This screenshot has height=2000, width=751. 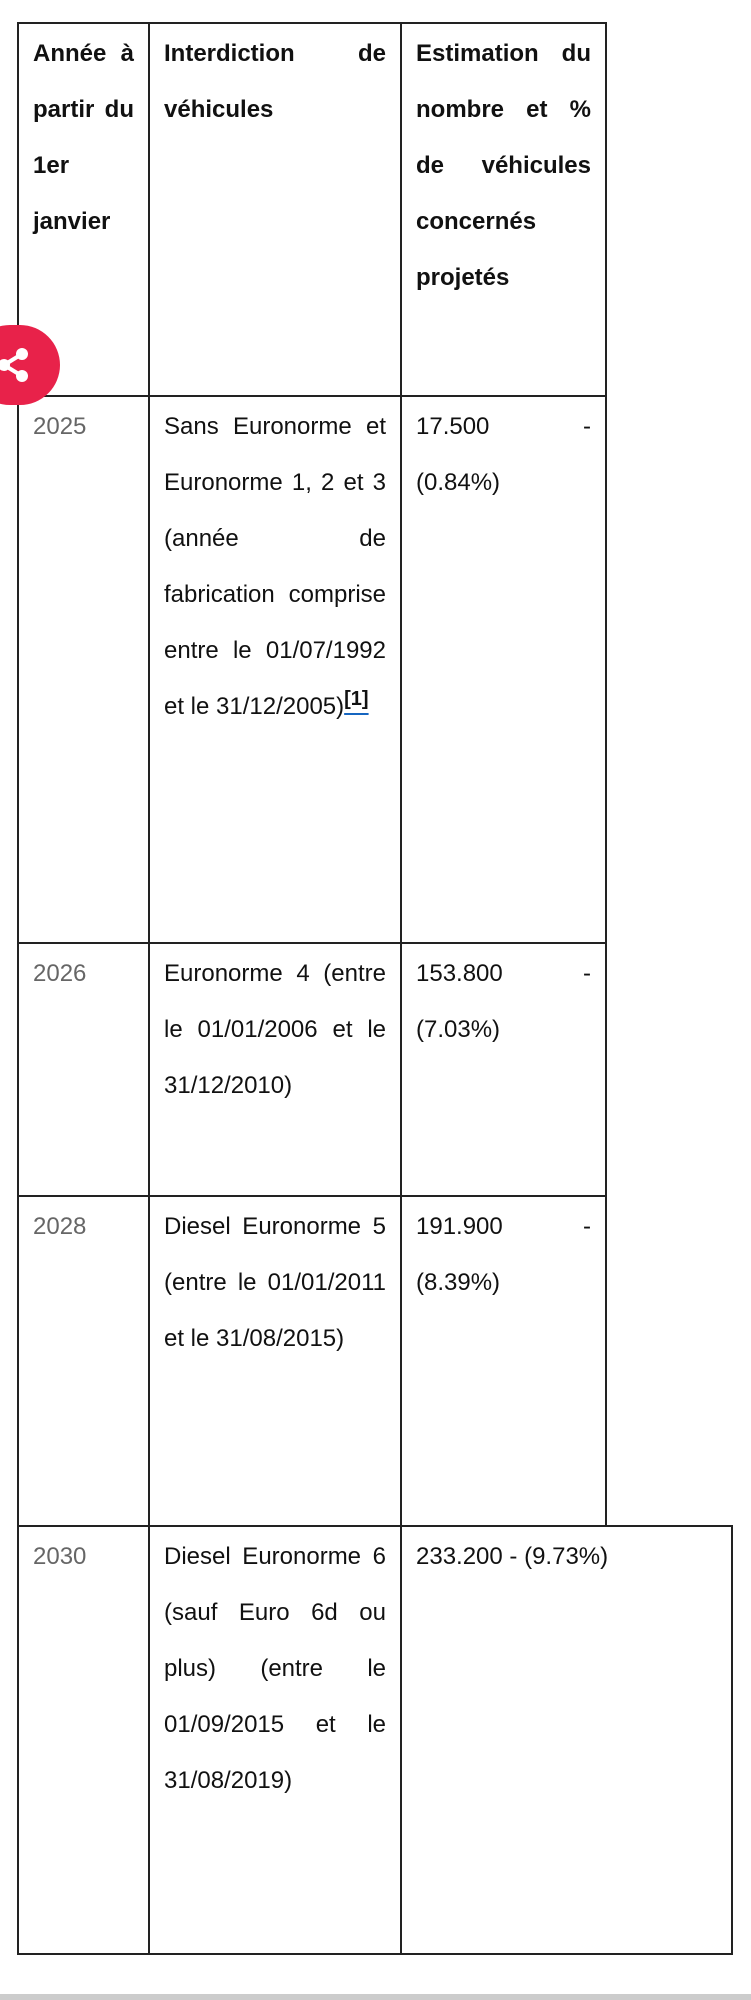 I want to click on row-2025-year: 2025, so click(x=83, y=669).